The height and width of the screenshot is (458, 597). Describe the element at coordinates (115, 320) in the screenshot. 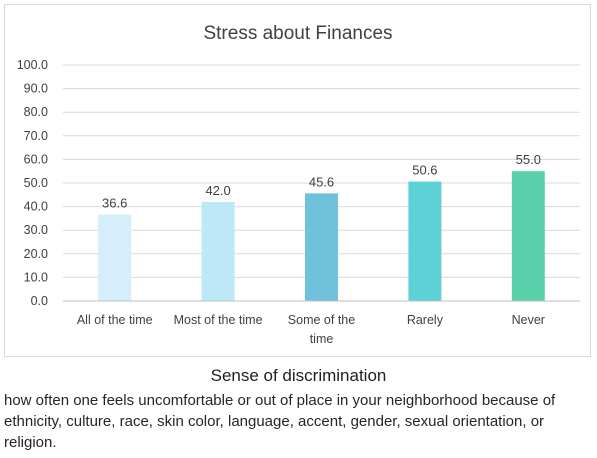

I see `x-tick-label: All of the time` at that location.